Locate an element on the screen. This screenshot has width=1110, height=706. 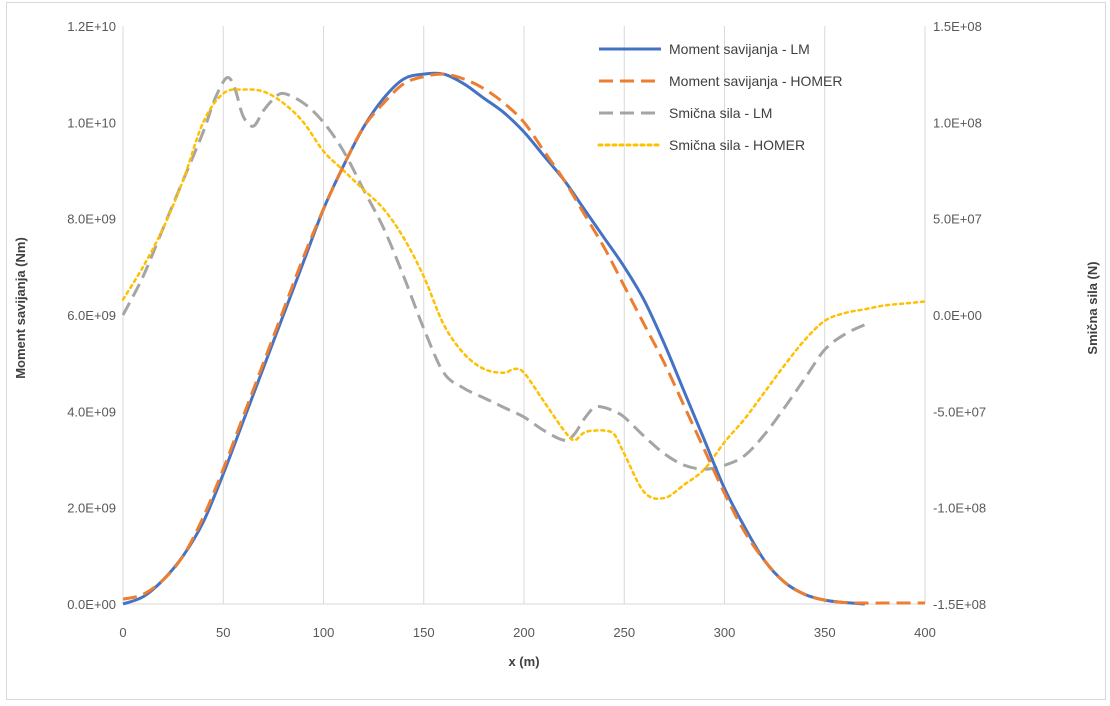
y-tick-label: 4.0E+09 is located at coordinates (91, 411).